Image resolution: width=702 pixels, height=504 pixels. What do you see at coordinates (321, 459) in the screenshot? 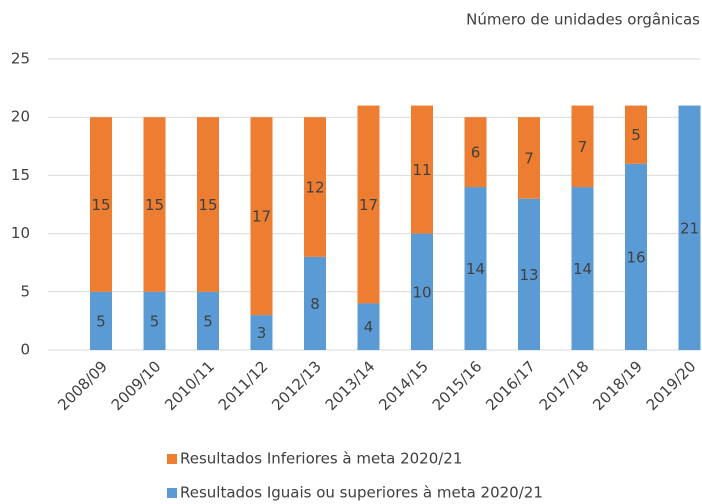
I see `legend-label: Resultados Inferiores à meta 2020/21` at bounding box center [321, 459].